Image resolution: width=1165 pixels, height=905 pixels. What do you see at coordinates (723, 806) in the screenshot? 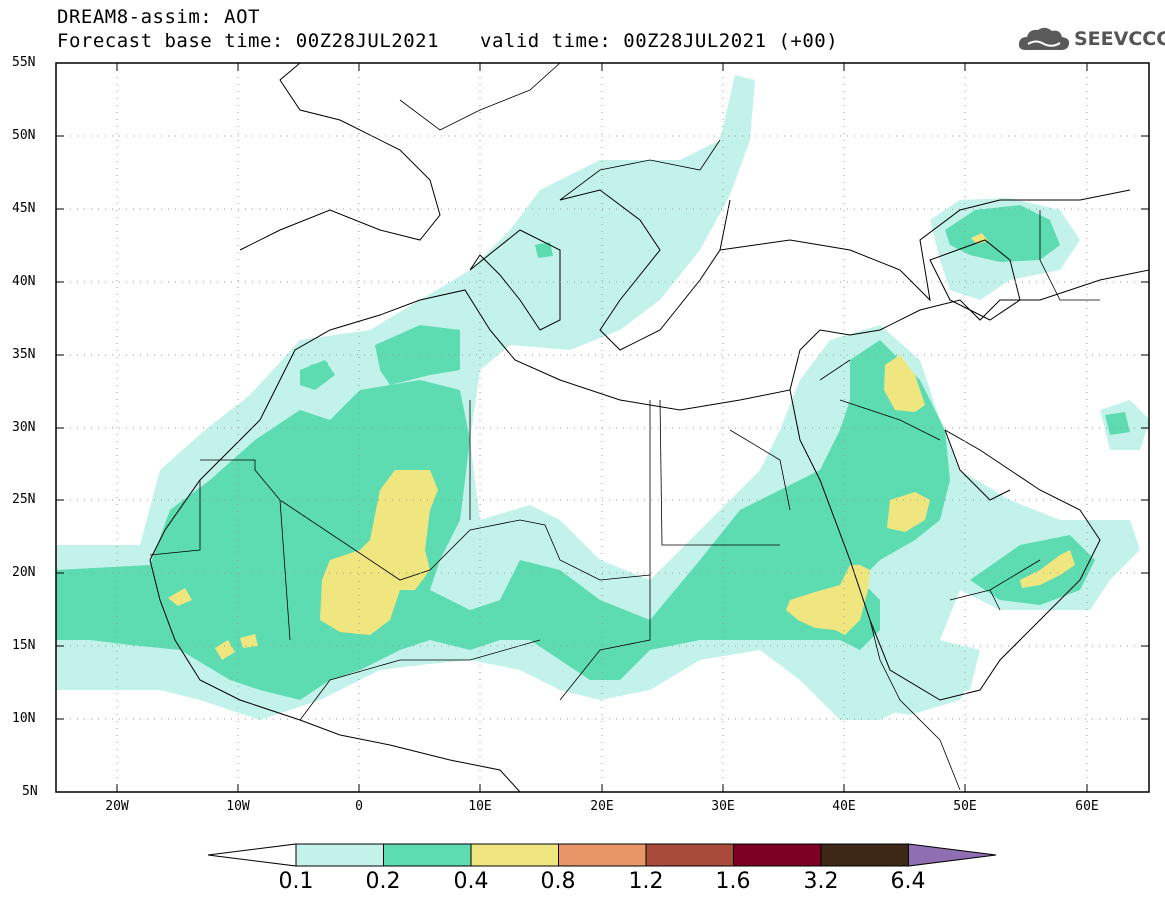
I see `lon-label-30e: 30E` at bounding box center [723, 806].